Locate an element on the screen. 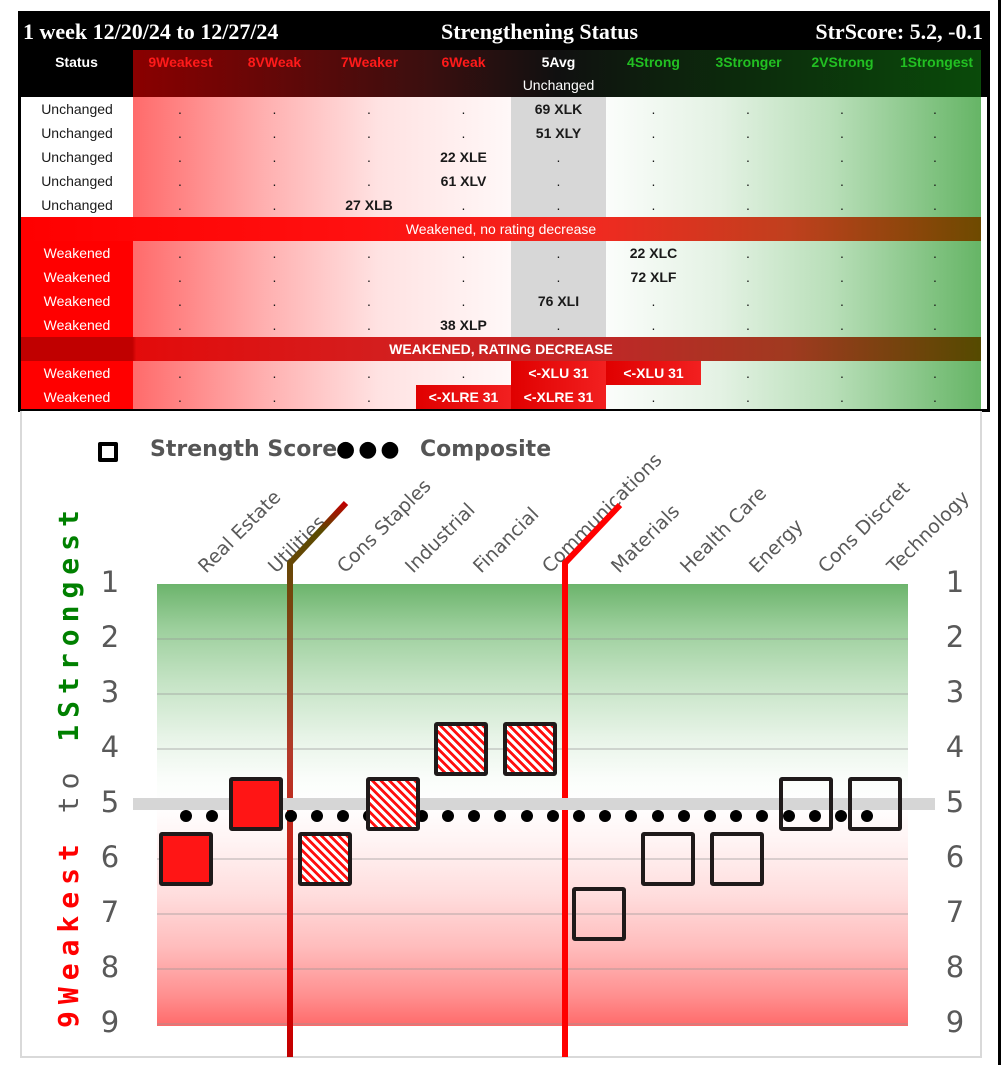  header-5avg: 5Avg is located at coordinates (558, 62).